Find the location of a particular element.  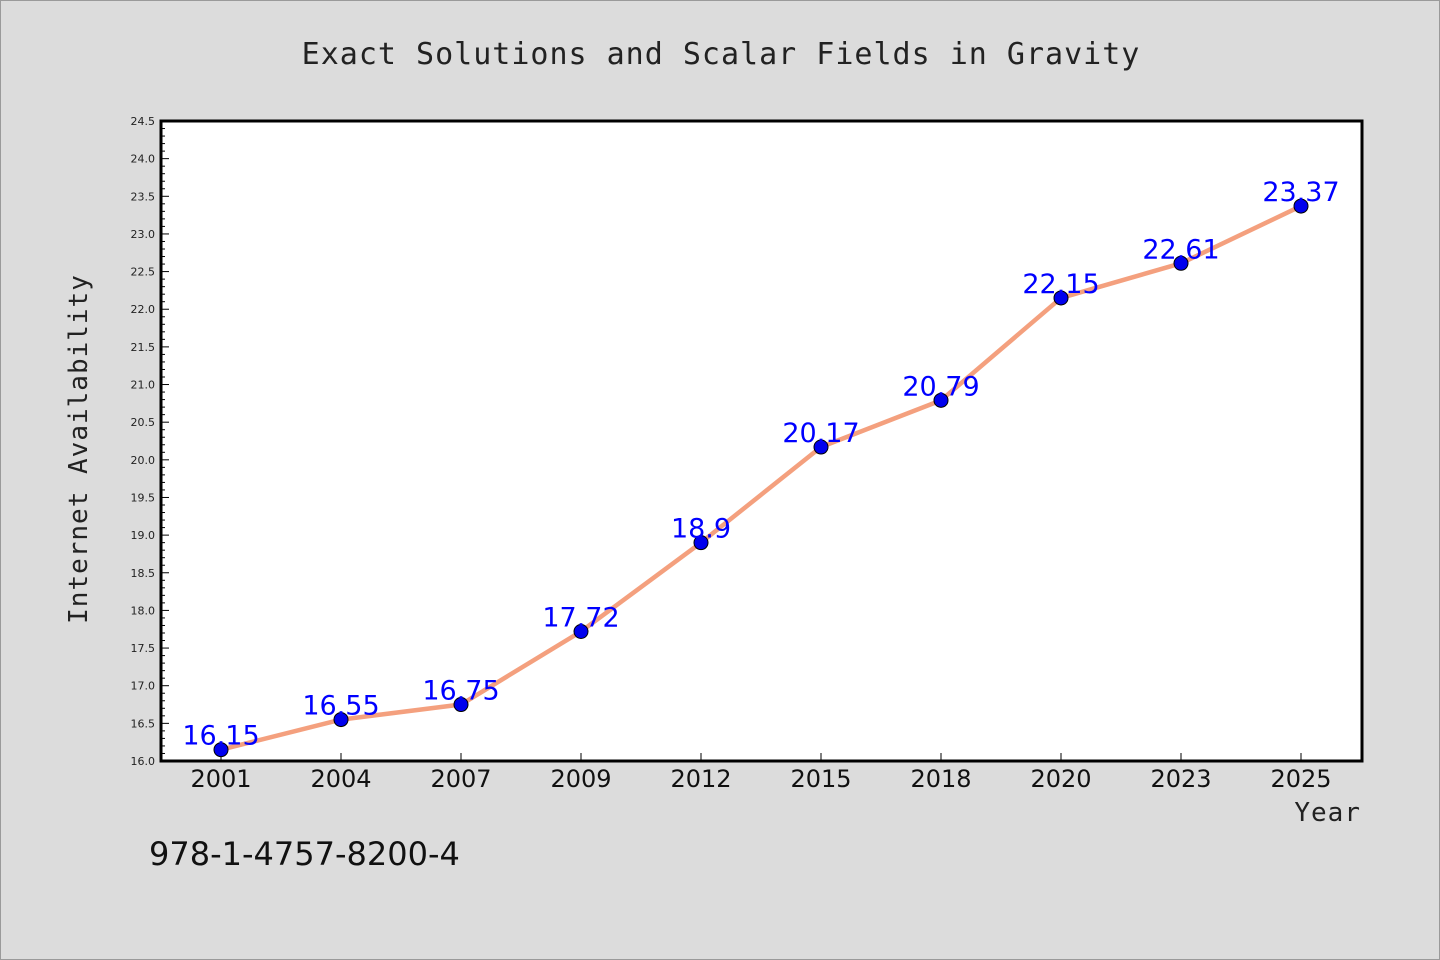

y-tick-label: 16.5 is located at coordinates (143, 723).